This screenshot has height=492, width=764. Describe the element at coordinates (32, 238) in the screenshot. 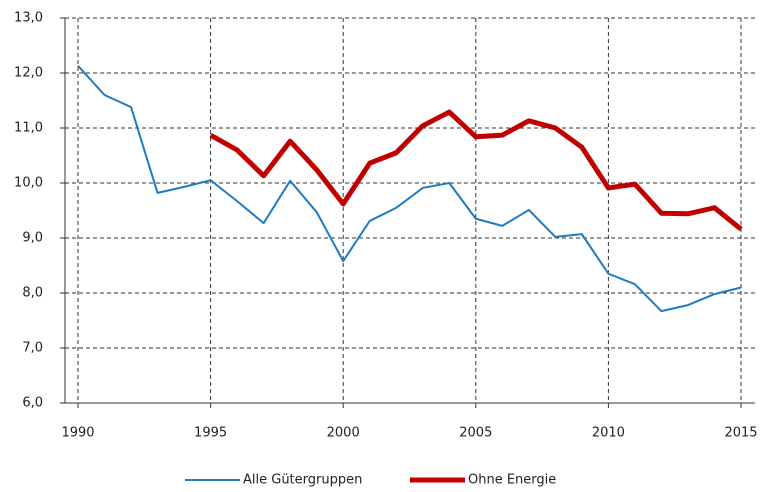

I see `y-tick-label: 9,0` at that location.